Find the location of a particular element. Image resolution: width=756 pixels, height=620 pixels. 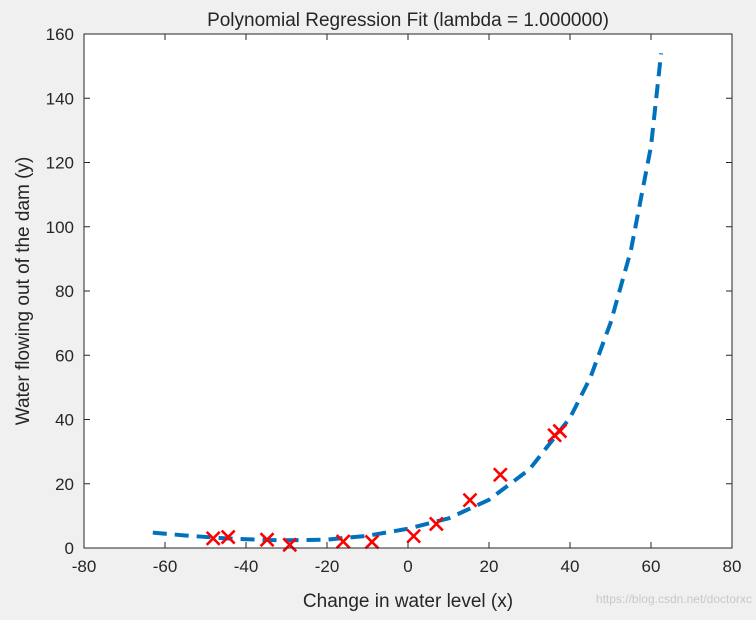

y-tick-label: 80 is located at coordinates (64, 291).